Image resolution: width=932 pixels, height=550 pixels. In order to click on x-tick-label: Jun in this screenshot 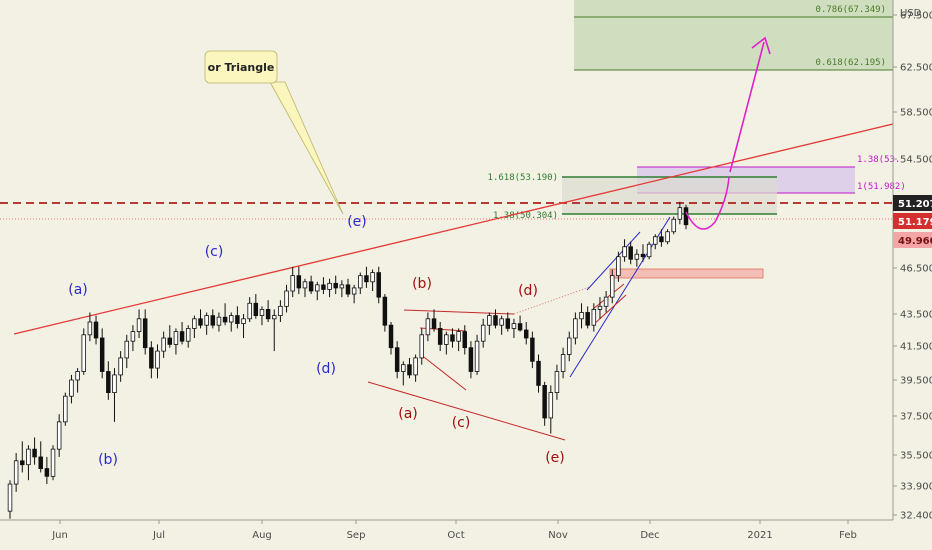, I will do `click(59, 535)`.